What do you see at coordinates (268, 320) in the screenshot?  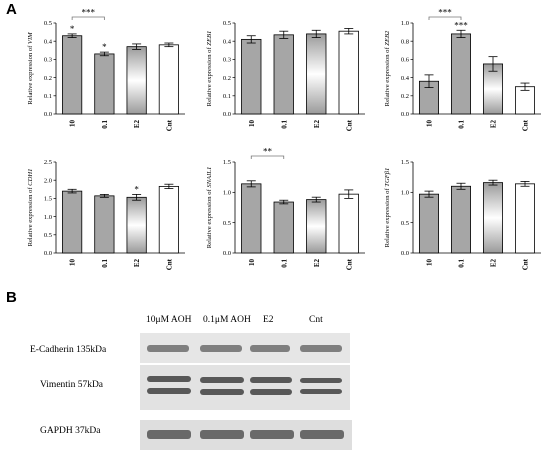 I see `lane-label: E2` at bounding box center [268, 320].